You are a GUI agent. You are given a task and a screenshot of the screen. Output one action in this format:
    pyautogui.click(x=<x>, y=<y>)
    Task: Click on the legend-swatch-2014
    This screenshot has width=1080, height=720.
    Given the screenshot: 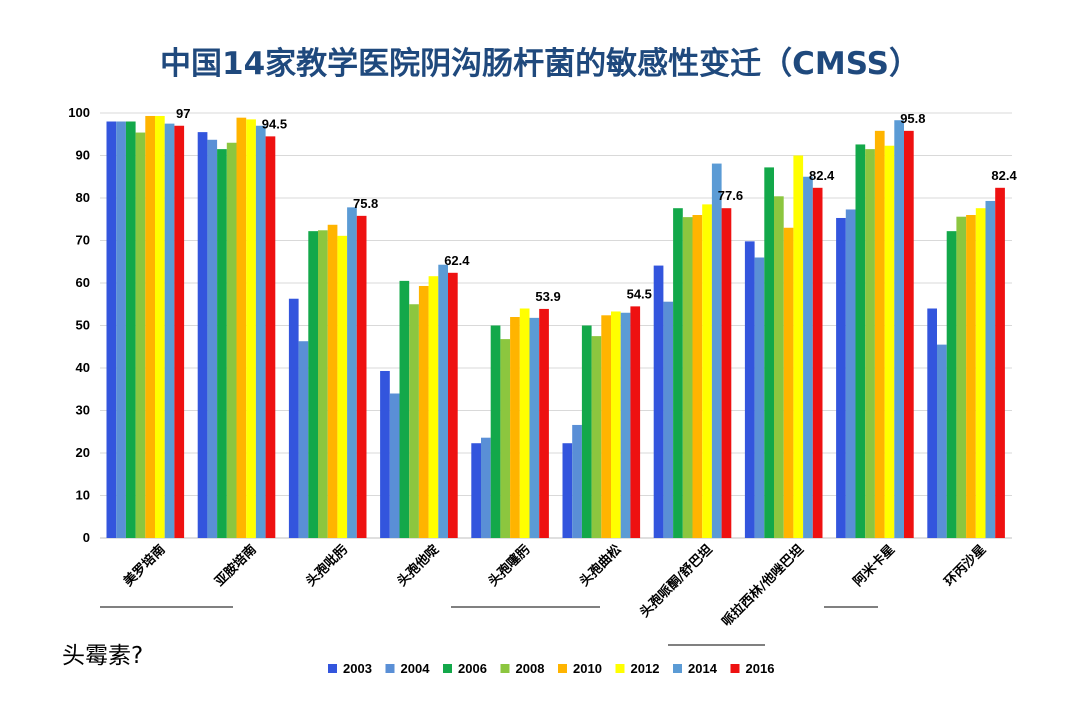 What is the action you would take?
    pyautogui.click(x=677, y=668)
    